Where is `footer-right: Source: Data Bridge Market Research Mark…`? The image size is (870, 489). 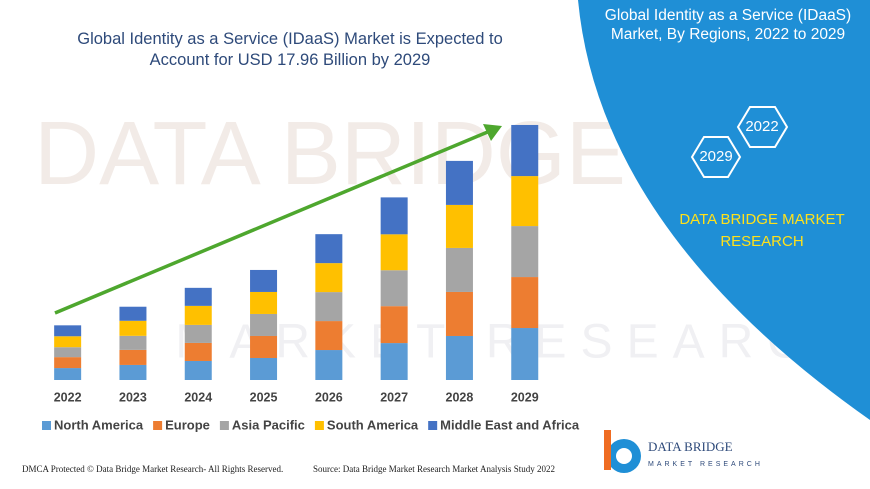 footer-right: Source: Data Bridge Market Research Mark… is located at coordinates (434, 469).